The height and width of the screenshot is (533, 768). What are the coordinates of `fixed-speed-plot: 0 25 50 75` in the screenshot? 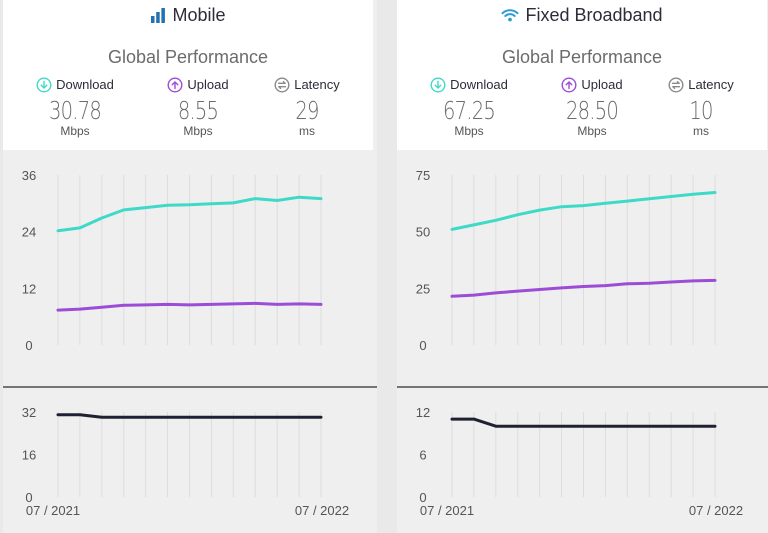 It's located at (566, 260).